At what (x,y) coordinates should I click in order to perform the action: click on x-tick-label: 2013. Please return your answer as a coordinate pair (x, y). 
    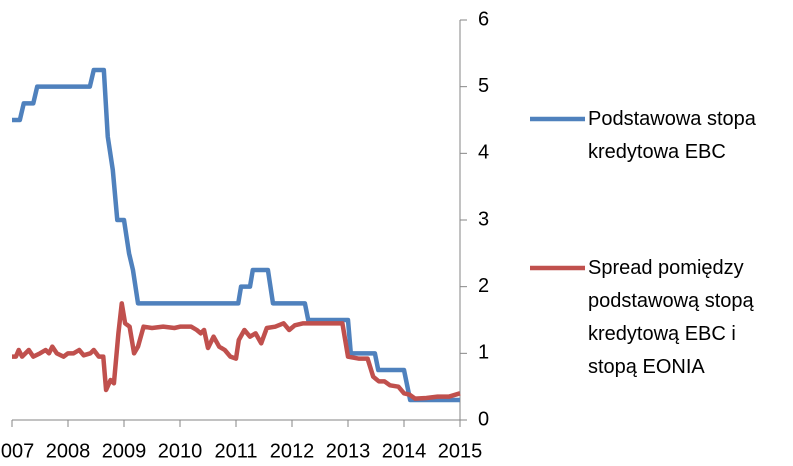
    Looking at the image, I should click on (348, 451).